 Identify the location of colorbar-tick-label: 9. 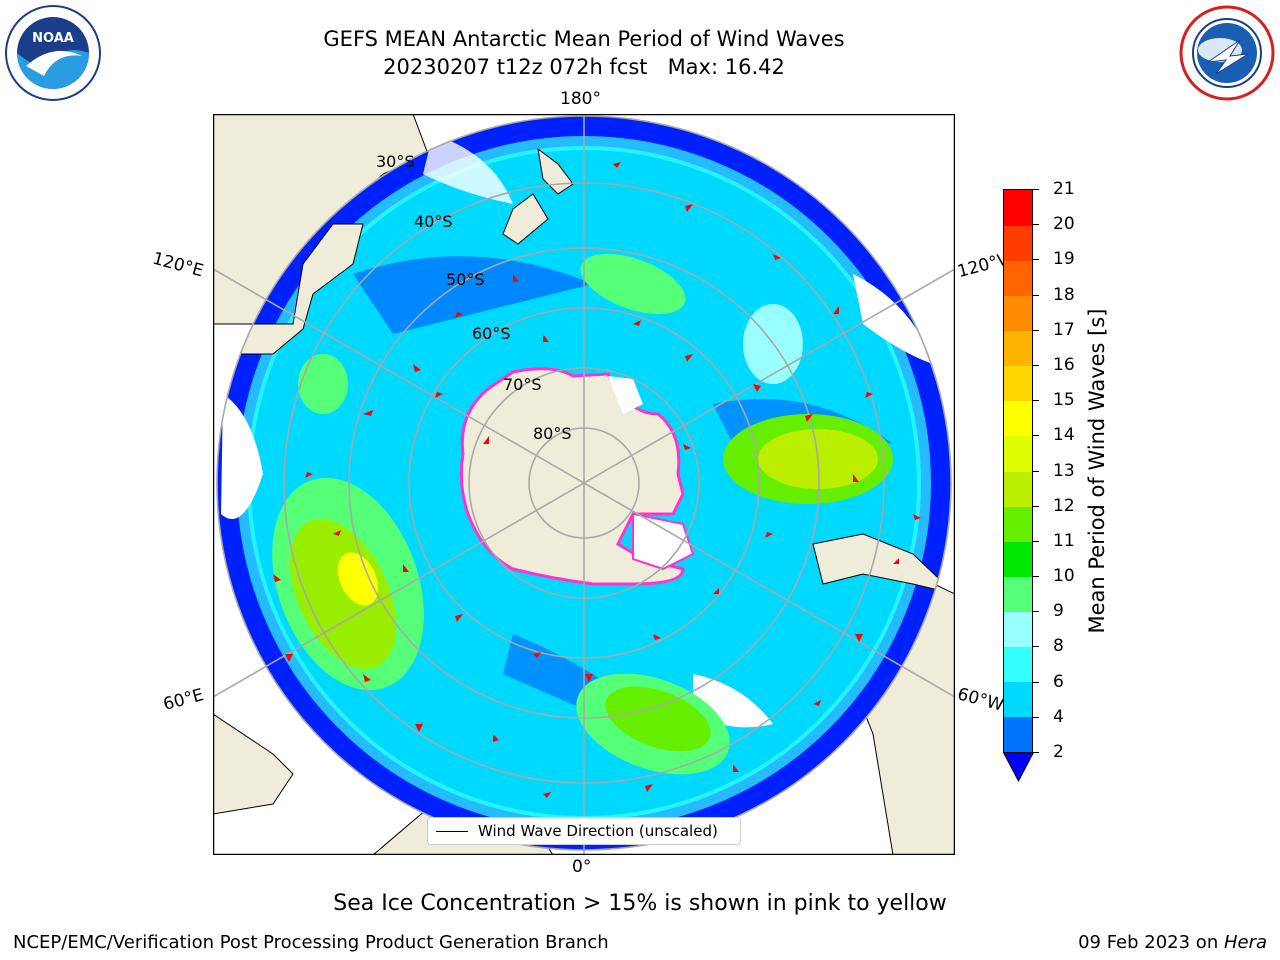
(1058, 611).